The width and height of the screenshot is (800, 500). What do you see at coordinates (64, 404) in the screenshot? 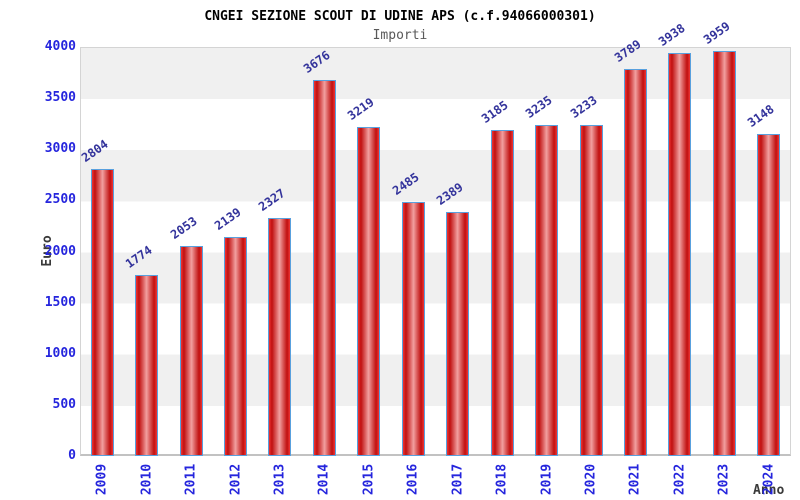
I see `y-tick-label: 500` at bounding box center [64, 404].